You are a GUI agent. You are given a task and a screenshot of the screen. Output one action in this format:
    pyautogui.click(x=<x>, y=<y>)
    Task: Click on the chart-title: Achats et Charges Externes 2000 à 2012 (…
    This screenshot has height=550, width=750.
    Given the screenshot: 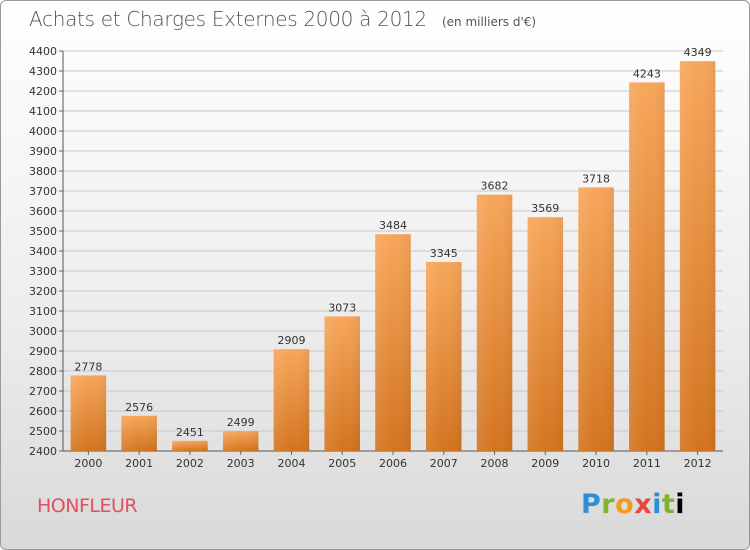 What is the action you would take?
    pyautogui.click(x=282, y=19)
    